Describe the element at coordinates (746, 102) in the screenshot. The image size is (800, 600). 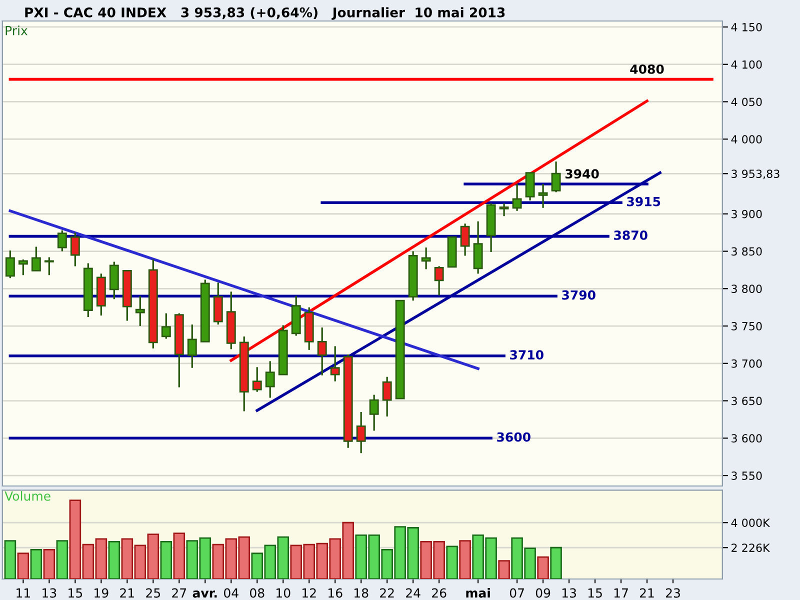
I see `y-tick-label: 4 050` at that location.